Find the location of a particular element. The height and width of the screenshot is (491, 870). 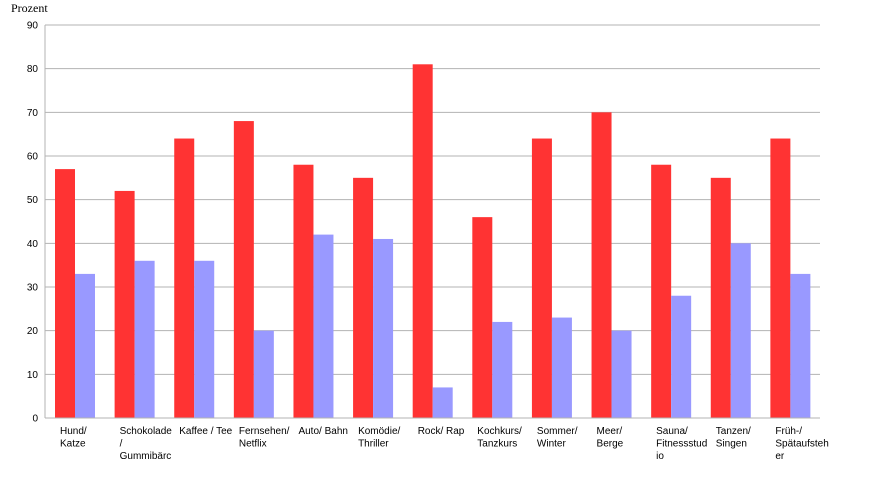

x-tick-label: Fernsehen/Netflix is located at coordinates (264, 438).